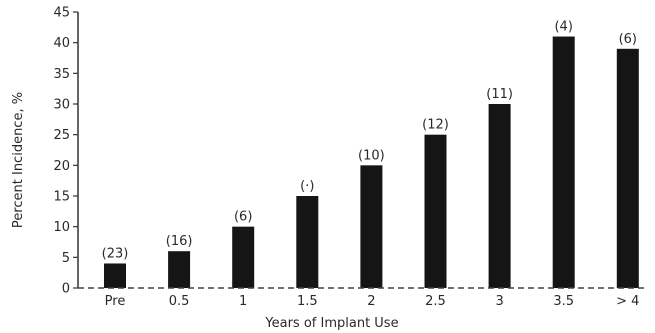 Image resolution: width=655 pixels, height=333 pixels. Describe the element at coordinates (66, 258) in the screenshot. I see `y-tick-label: 5` at that location.